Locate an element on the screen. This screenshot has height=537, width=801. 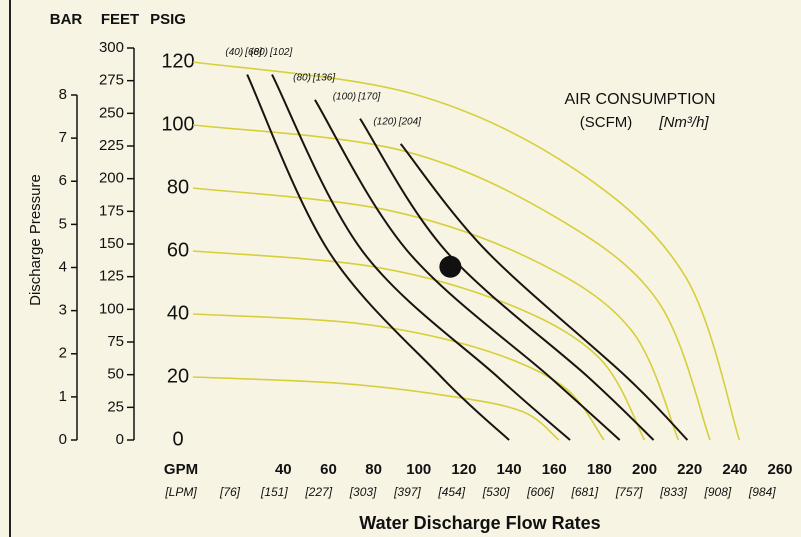
feet-tick-label: 275 is located at coordinates (111, 80).